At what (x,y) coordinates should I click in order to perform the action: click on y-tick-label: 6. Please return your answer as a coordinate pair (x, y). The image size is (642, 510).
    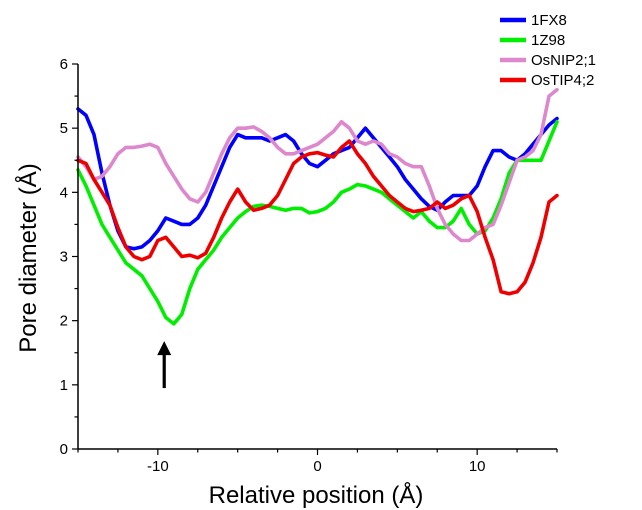
    Looking at the image, I should click on (64, 64).